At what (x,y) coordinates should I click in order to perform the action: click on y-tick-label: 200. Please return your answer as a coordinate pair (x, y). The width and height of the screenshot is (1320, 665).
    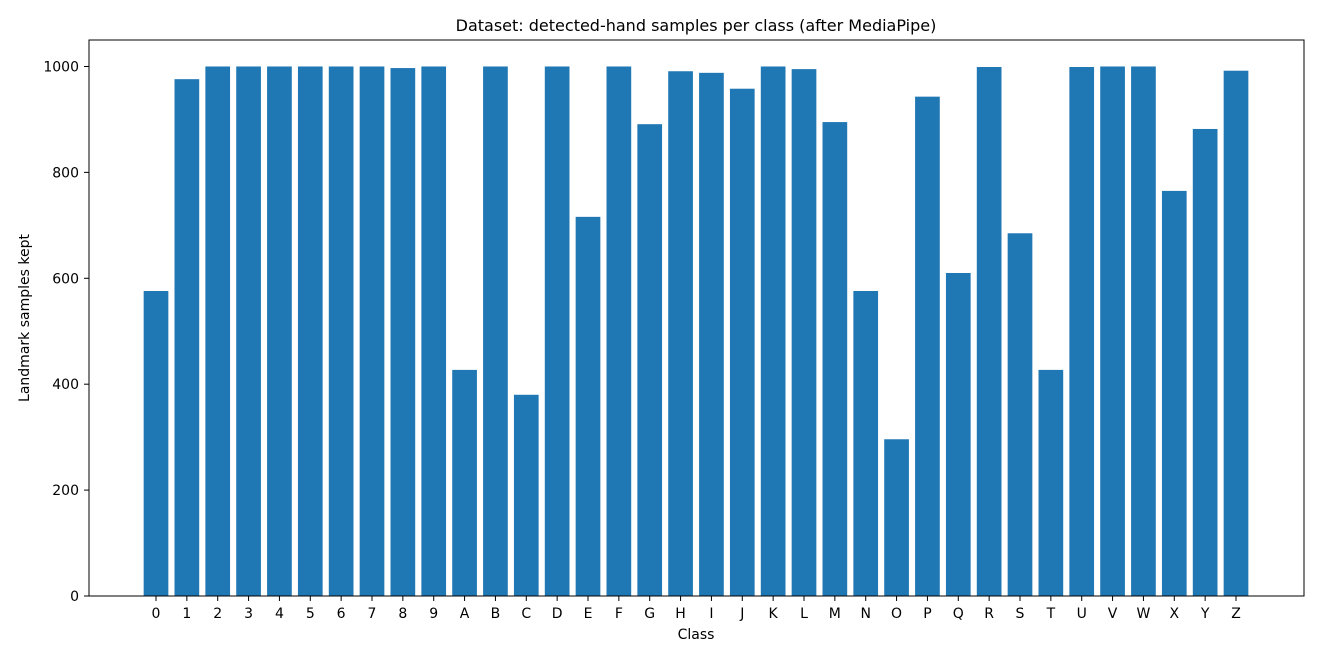
    Looking at the image, I should click on (65, 491).